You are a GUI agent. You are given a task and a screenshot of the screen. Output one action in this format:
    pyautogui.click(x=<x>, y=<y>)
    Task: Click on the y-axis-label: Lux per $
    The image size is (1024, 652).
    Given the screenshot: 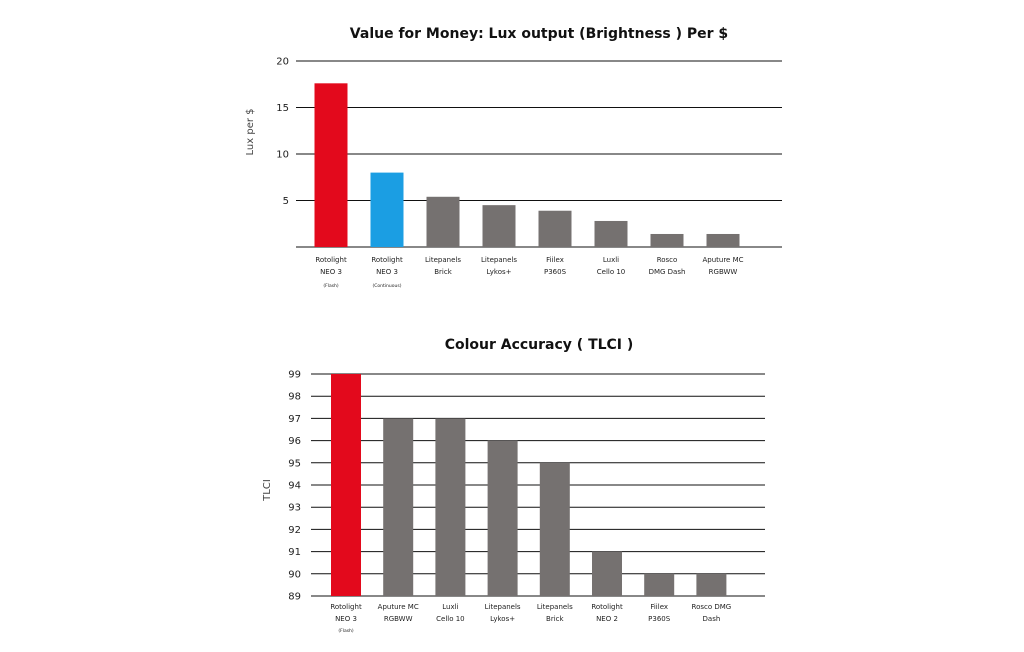 What is the action you would take?
    pyautogui.click(x=250, y=132)
    